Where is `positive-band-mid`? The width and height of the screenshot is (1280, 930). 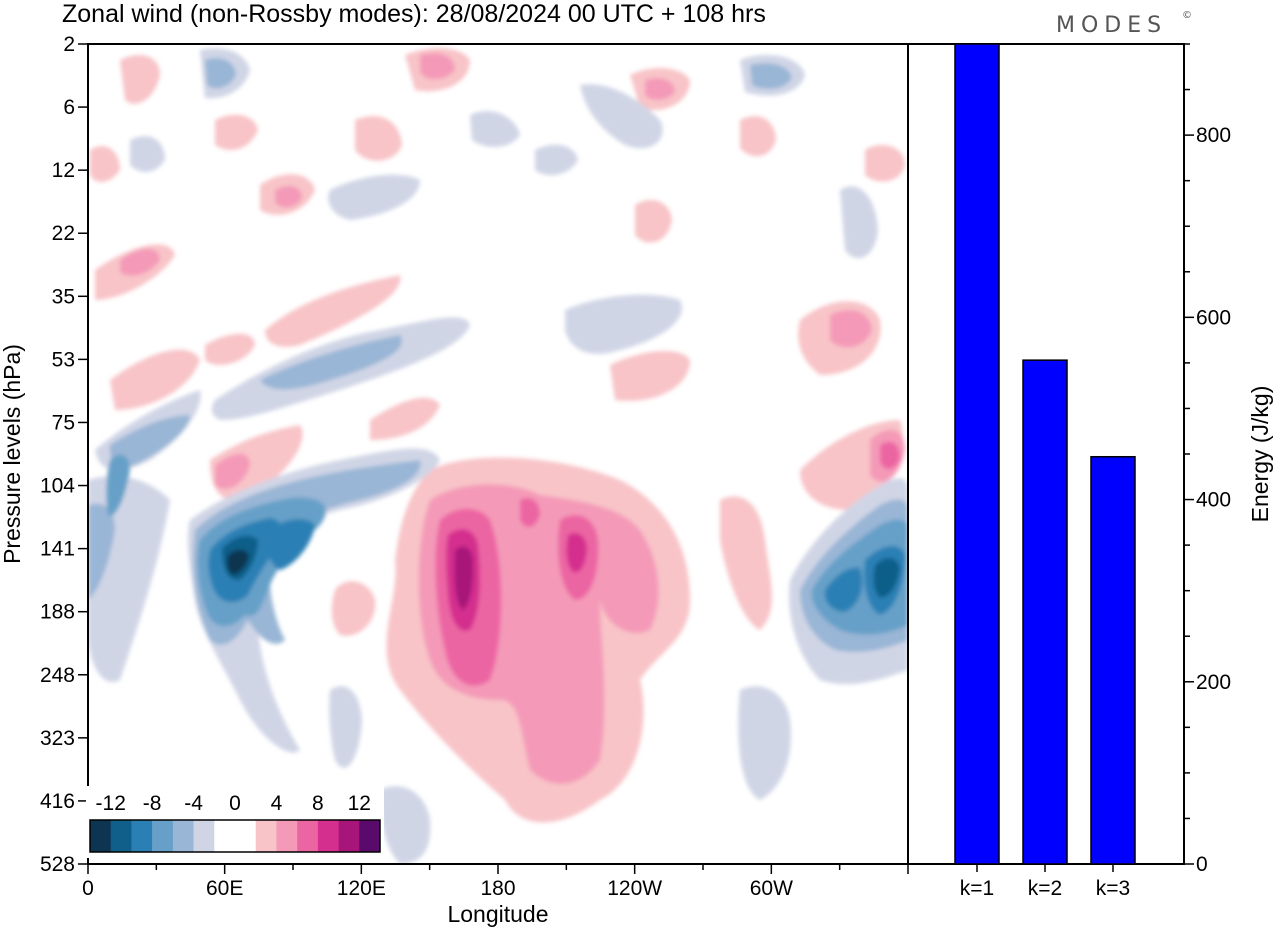
positive-band-mid is located at coordinates (405, 418).